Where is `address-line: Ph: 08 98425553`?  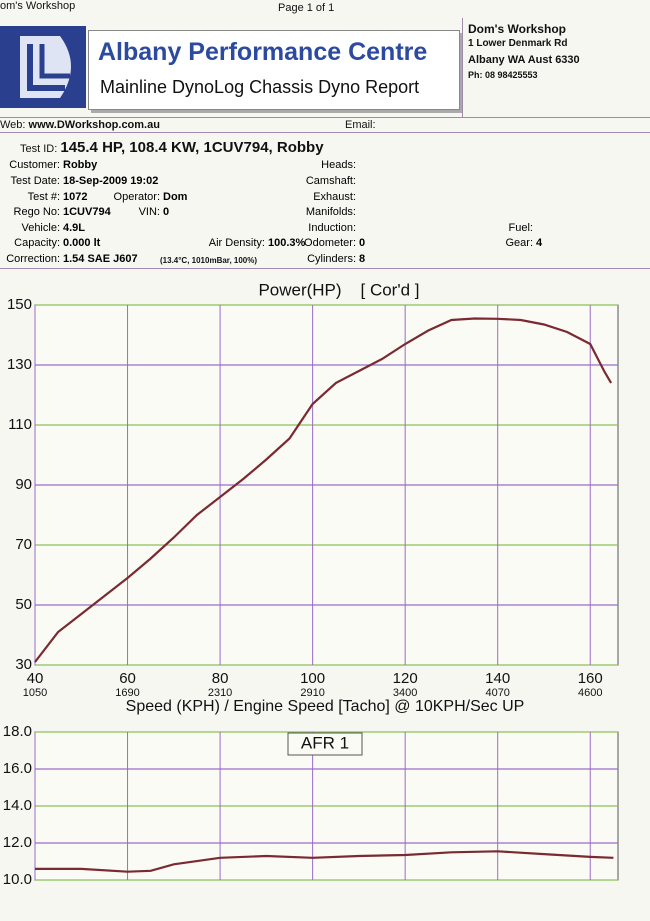
address-line: Ph: 08 98425553 is located at coordinates (503, 75).